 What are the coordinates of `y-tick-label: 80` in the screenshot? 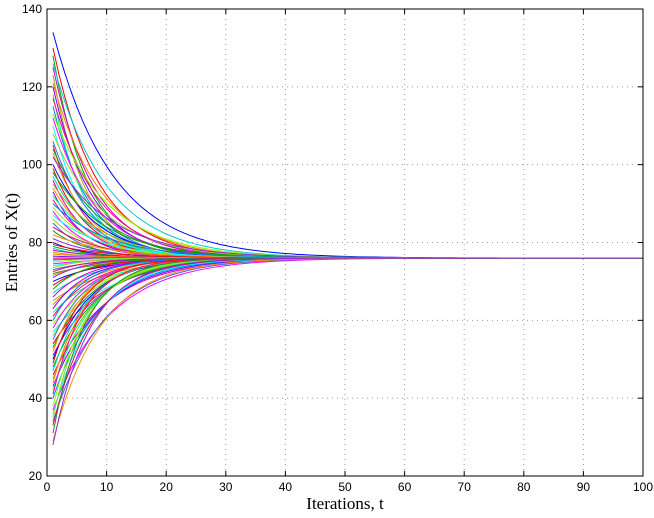 It's located at (36, 243).